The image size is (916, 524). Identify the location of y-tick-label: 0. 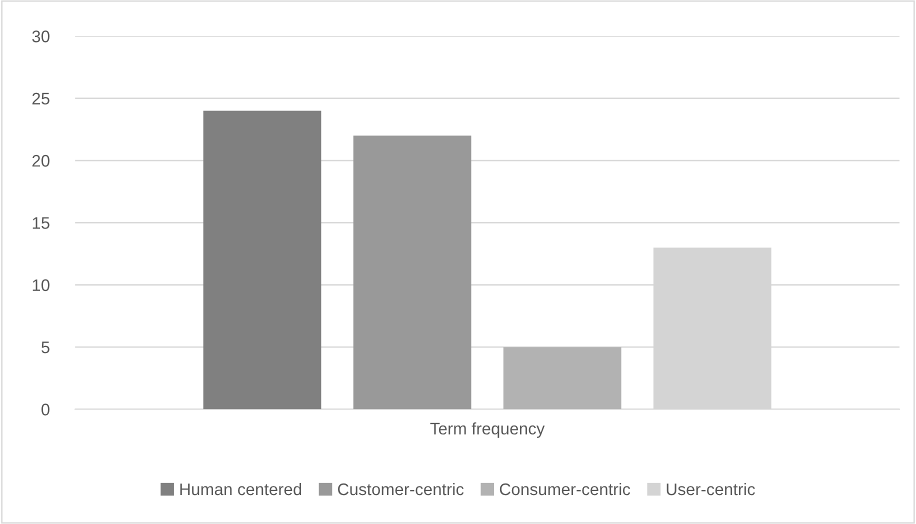
(45, 410).